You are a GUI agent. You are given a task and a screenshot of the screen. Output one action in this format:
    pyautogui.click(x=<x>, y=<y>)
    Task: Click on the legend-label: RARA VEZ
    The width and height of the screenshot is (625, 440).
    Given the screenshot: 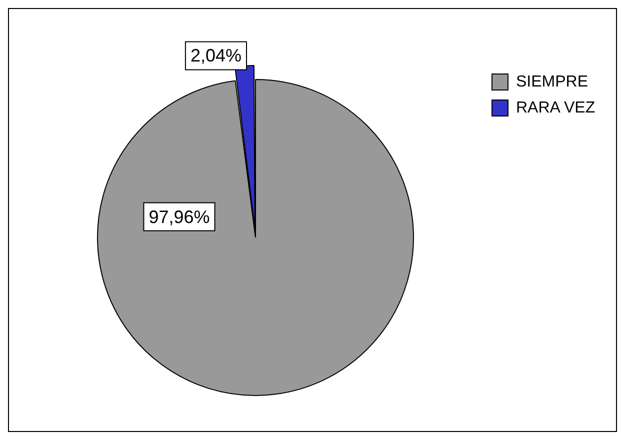 What is the action you would take?
    pyautogui.click(x=556, y=107)
    